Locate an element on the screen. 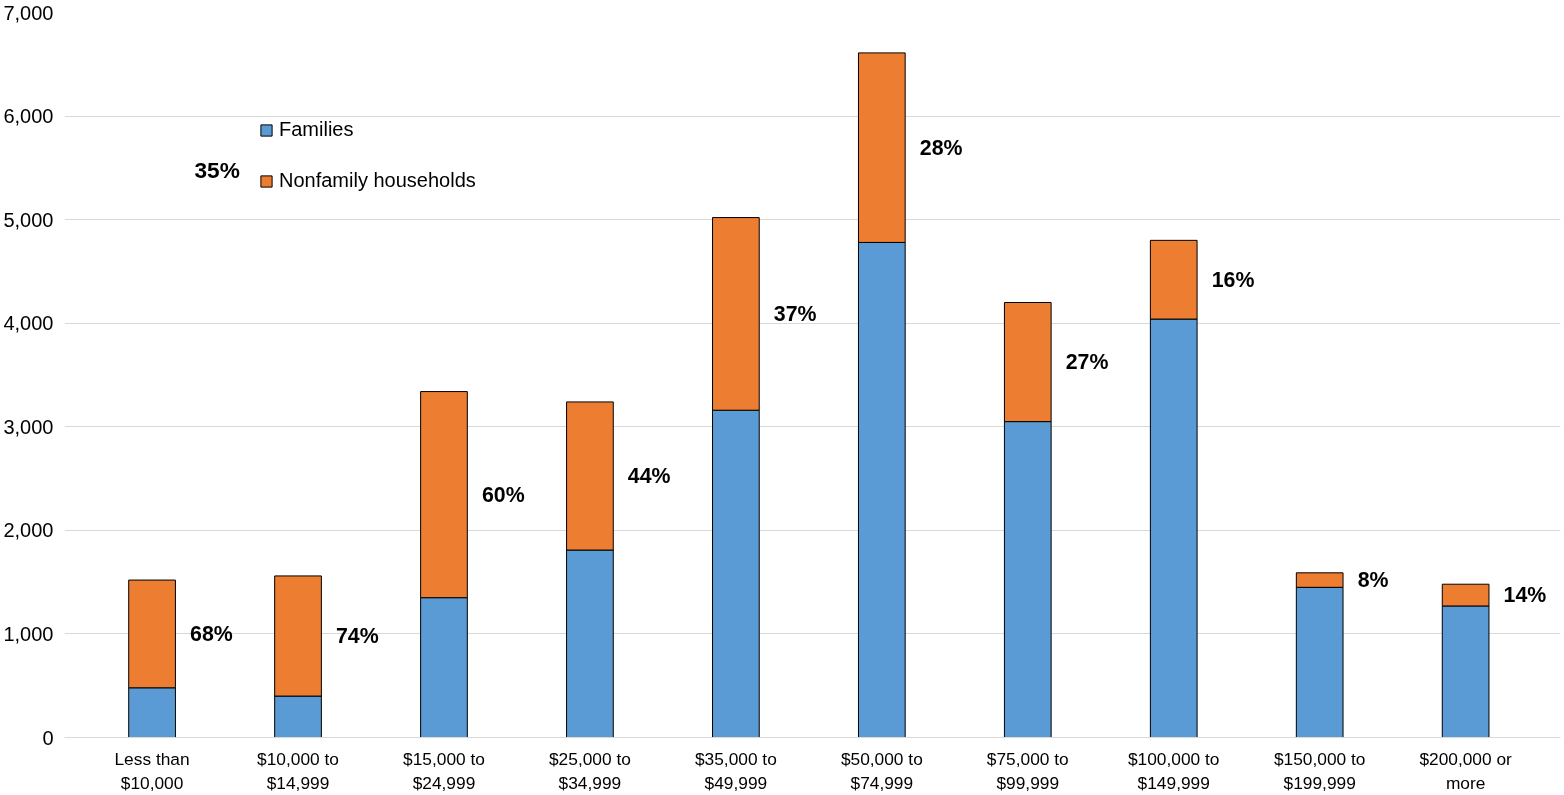  annotation: 14% is located at coordinates (1525, 595).